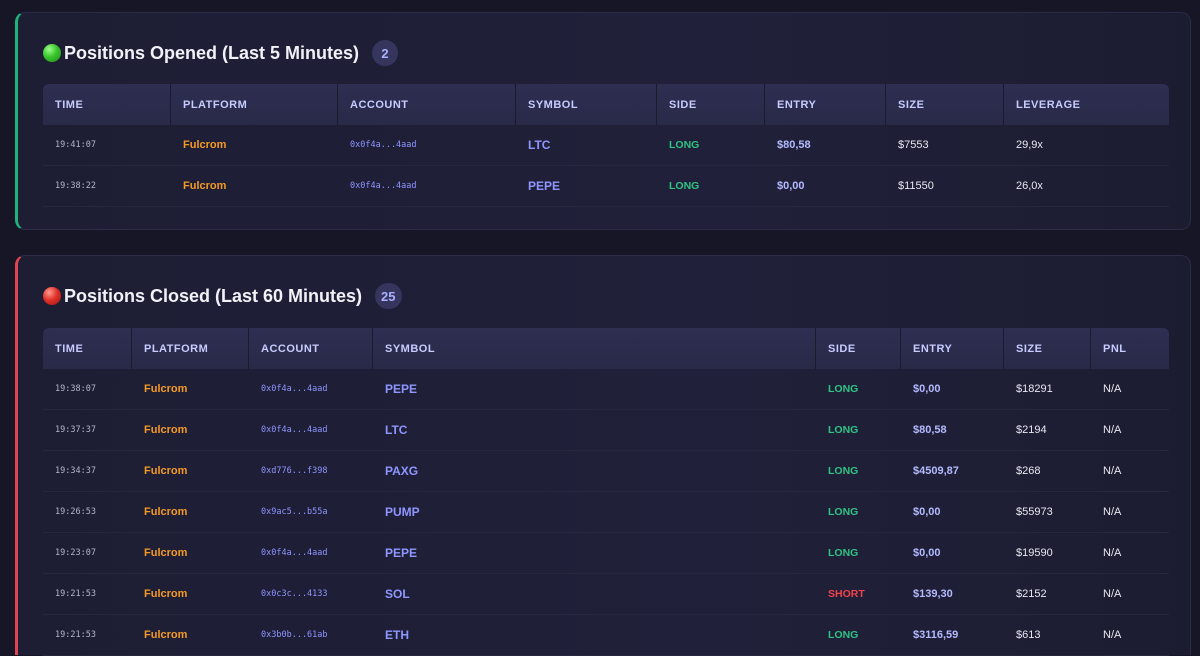 The width and height of the screenshot is (1200, 656). I want to click on cell-account-link: 0x3b0b...61ab, so click(311, 635).